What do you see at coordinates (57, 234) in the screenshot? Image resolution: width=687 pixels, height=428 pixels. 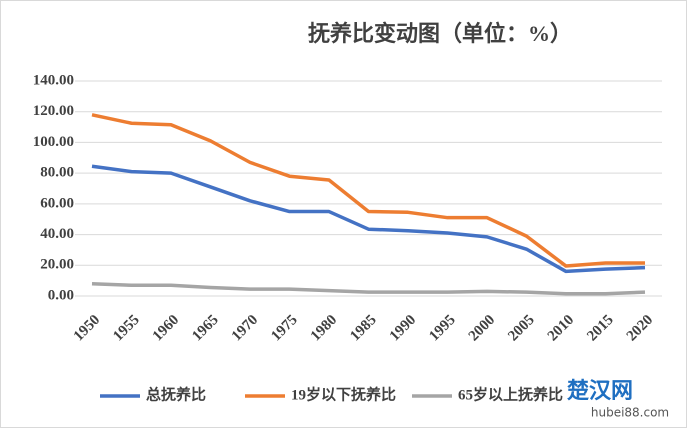 I see `y-tick-label: 40.00` at bounding box center [57, 234].